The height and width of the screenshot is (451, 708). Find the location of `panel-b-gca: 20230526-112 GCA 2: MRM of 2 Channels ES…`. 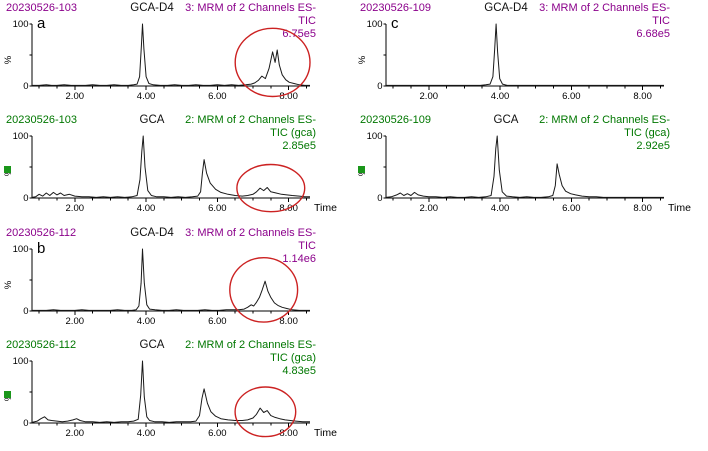

panel-b-gca: 20230526-112 GCA 2: MRM of 2 Channels ES… is located at coordinates (176, 395).